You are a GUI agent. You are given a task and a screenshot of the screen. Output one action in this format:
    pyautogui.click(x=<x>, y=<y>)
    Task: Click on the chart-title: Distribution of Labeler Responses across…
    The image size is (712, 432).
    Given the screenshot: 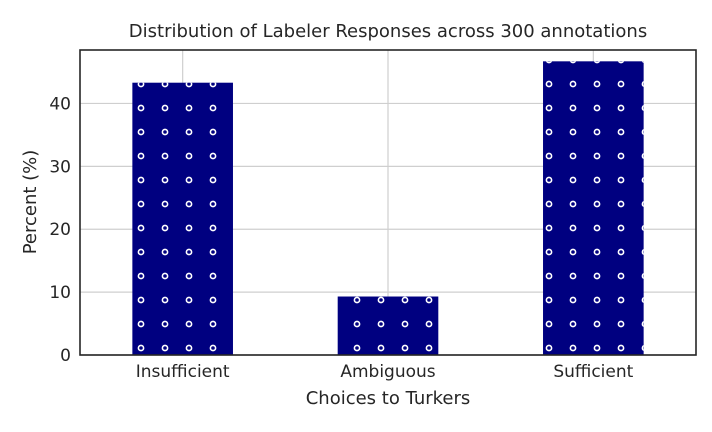 What is the action you would take?
    pyautogui.click(x=388, y=31)
    